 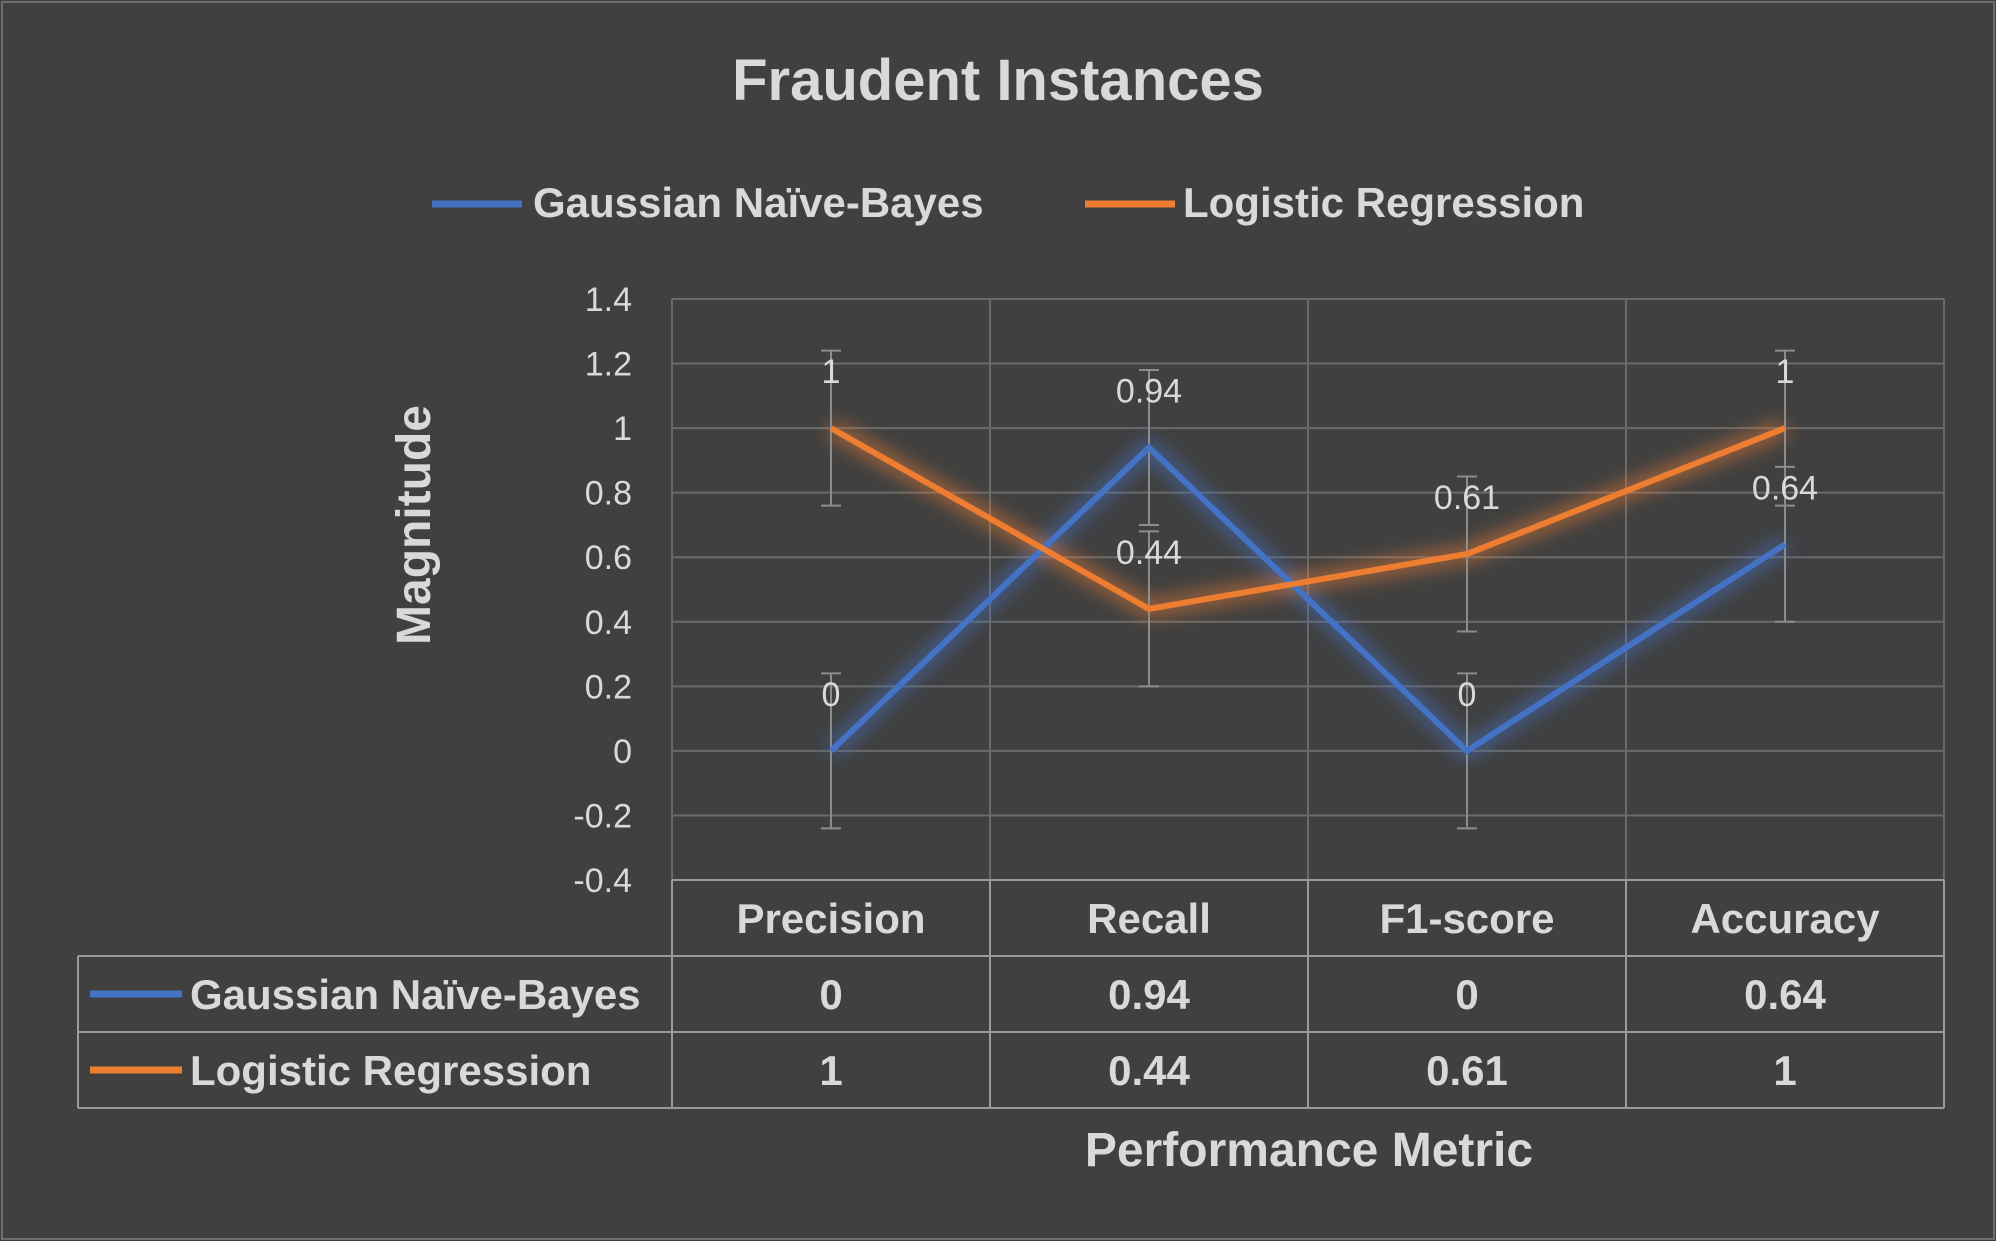 What do you see at coordinates (602, 590) in the screenshot?
I see `y-tick-labels: 1.4 1.2 1 0.8 0.6 0.4 0.2 0 -0.2 -0.4` at bounding box center [602, 590].